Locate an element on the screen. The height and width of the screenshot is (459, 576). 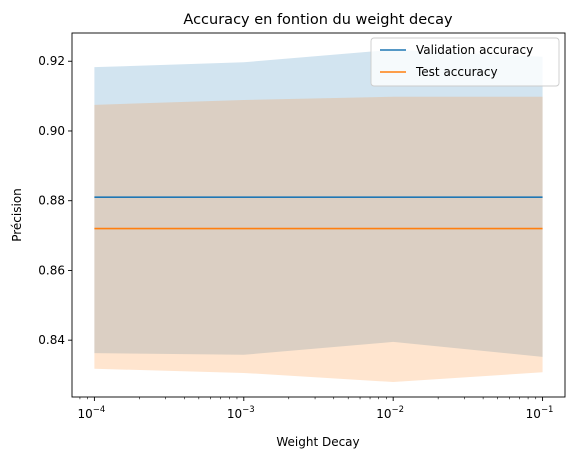
y-axis-label: Précision is located at coordinates (17, 215).